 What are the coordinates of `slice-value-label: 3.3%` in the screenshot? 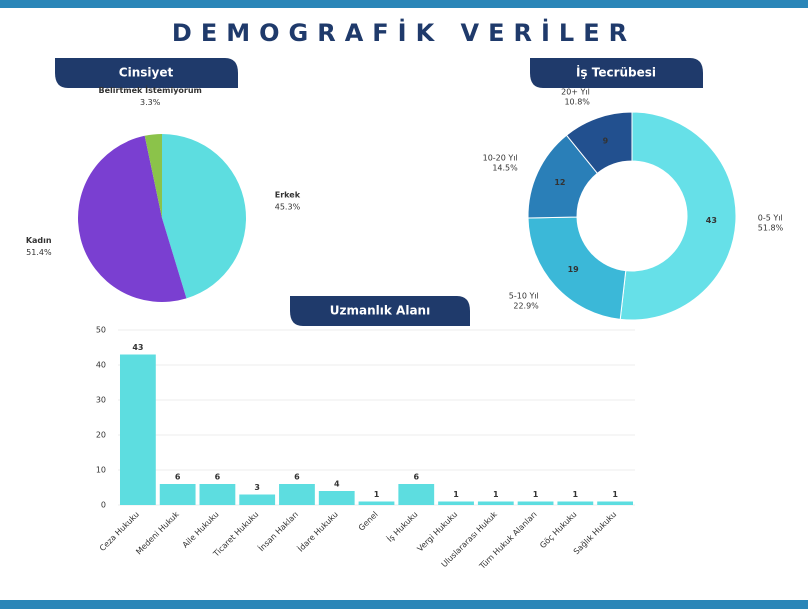 It's located at (150, 102).